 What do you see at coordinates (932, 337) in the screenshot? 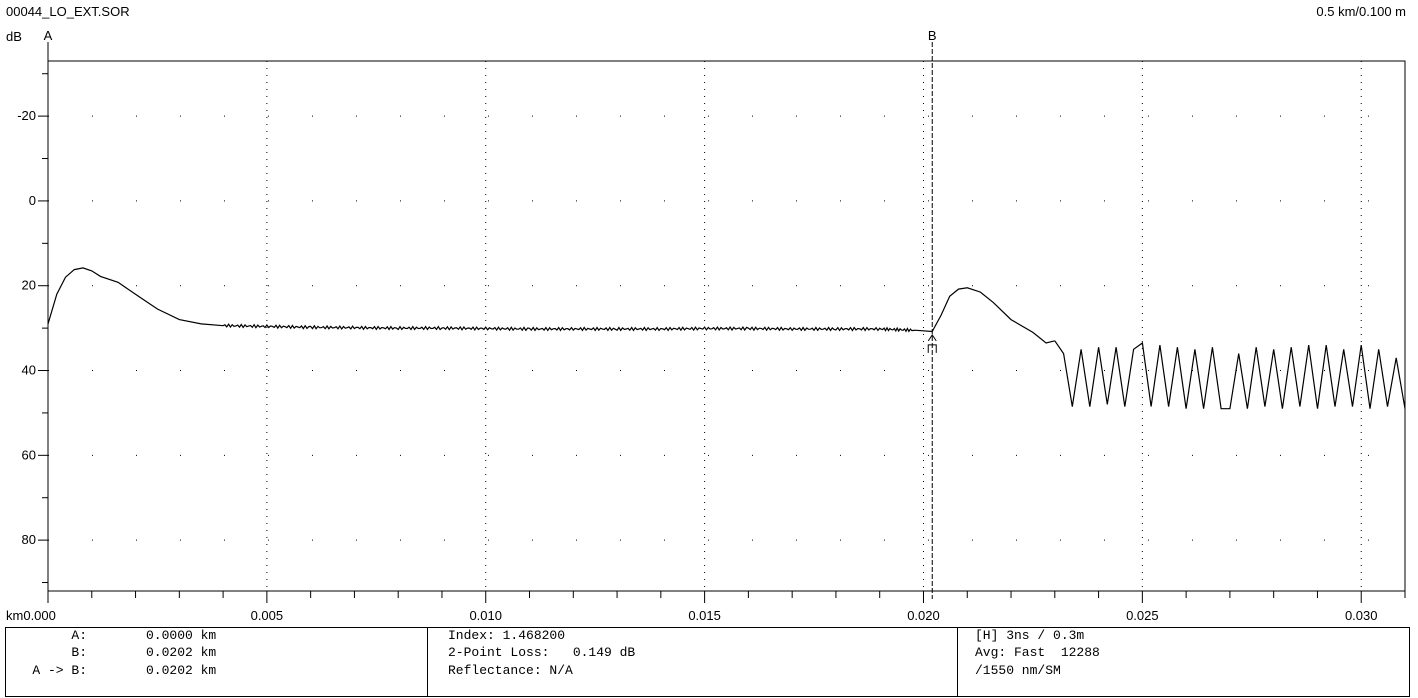
I see `event-marker-top` at bounding box center [932, 337].